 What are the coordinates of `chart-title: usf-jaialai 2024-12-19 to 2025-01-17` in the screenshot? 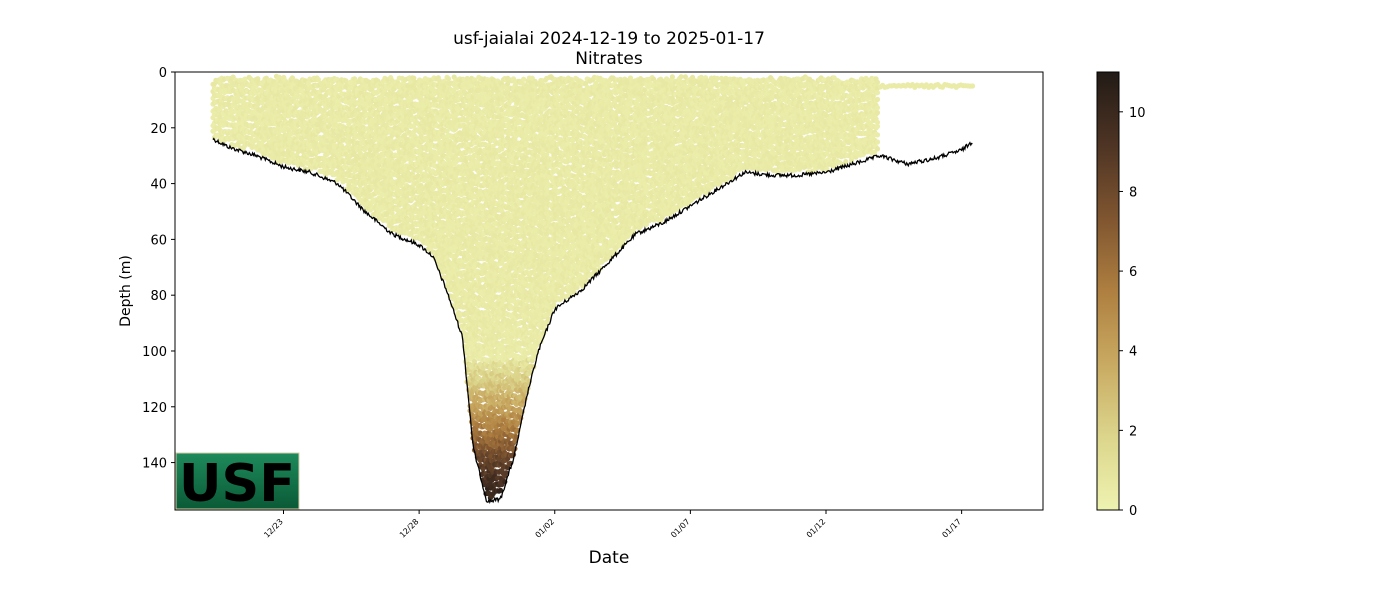 It's located at (609, 39).